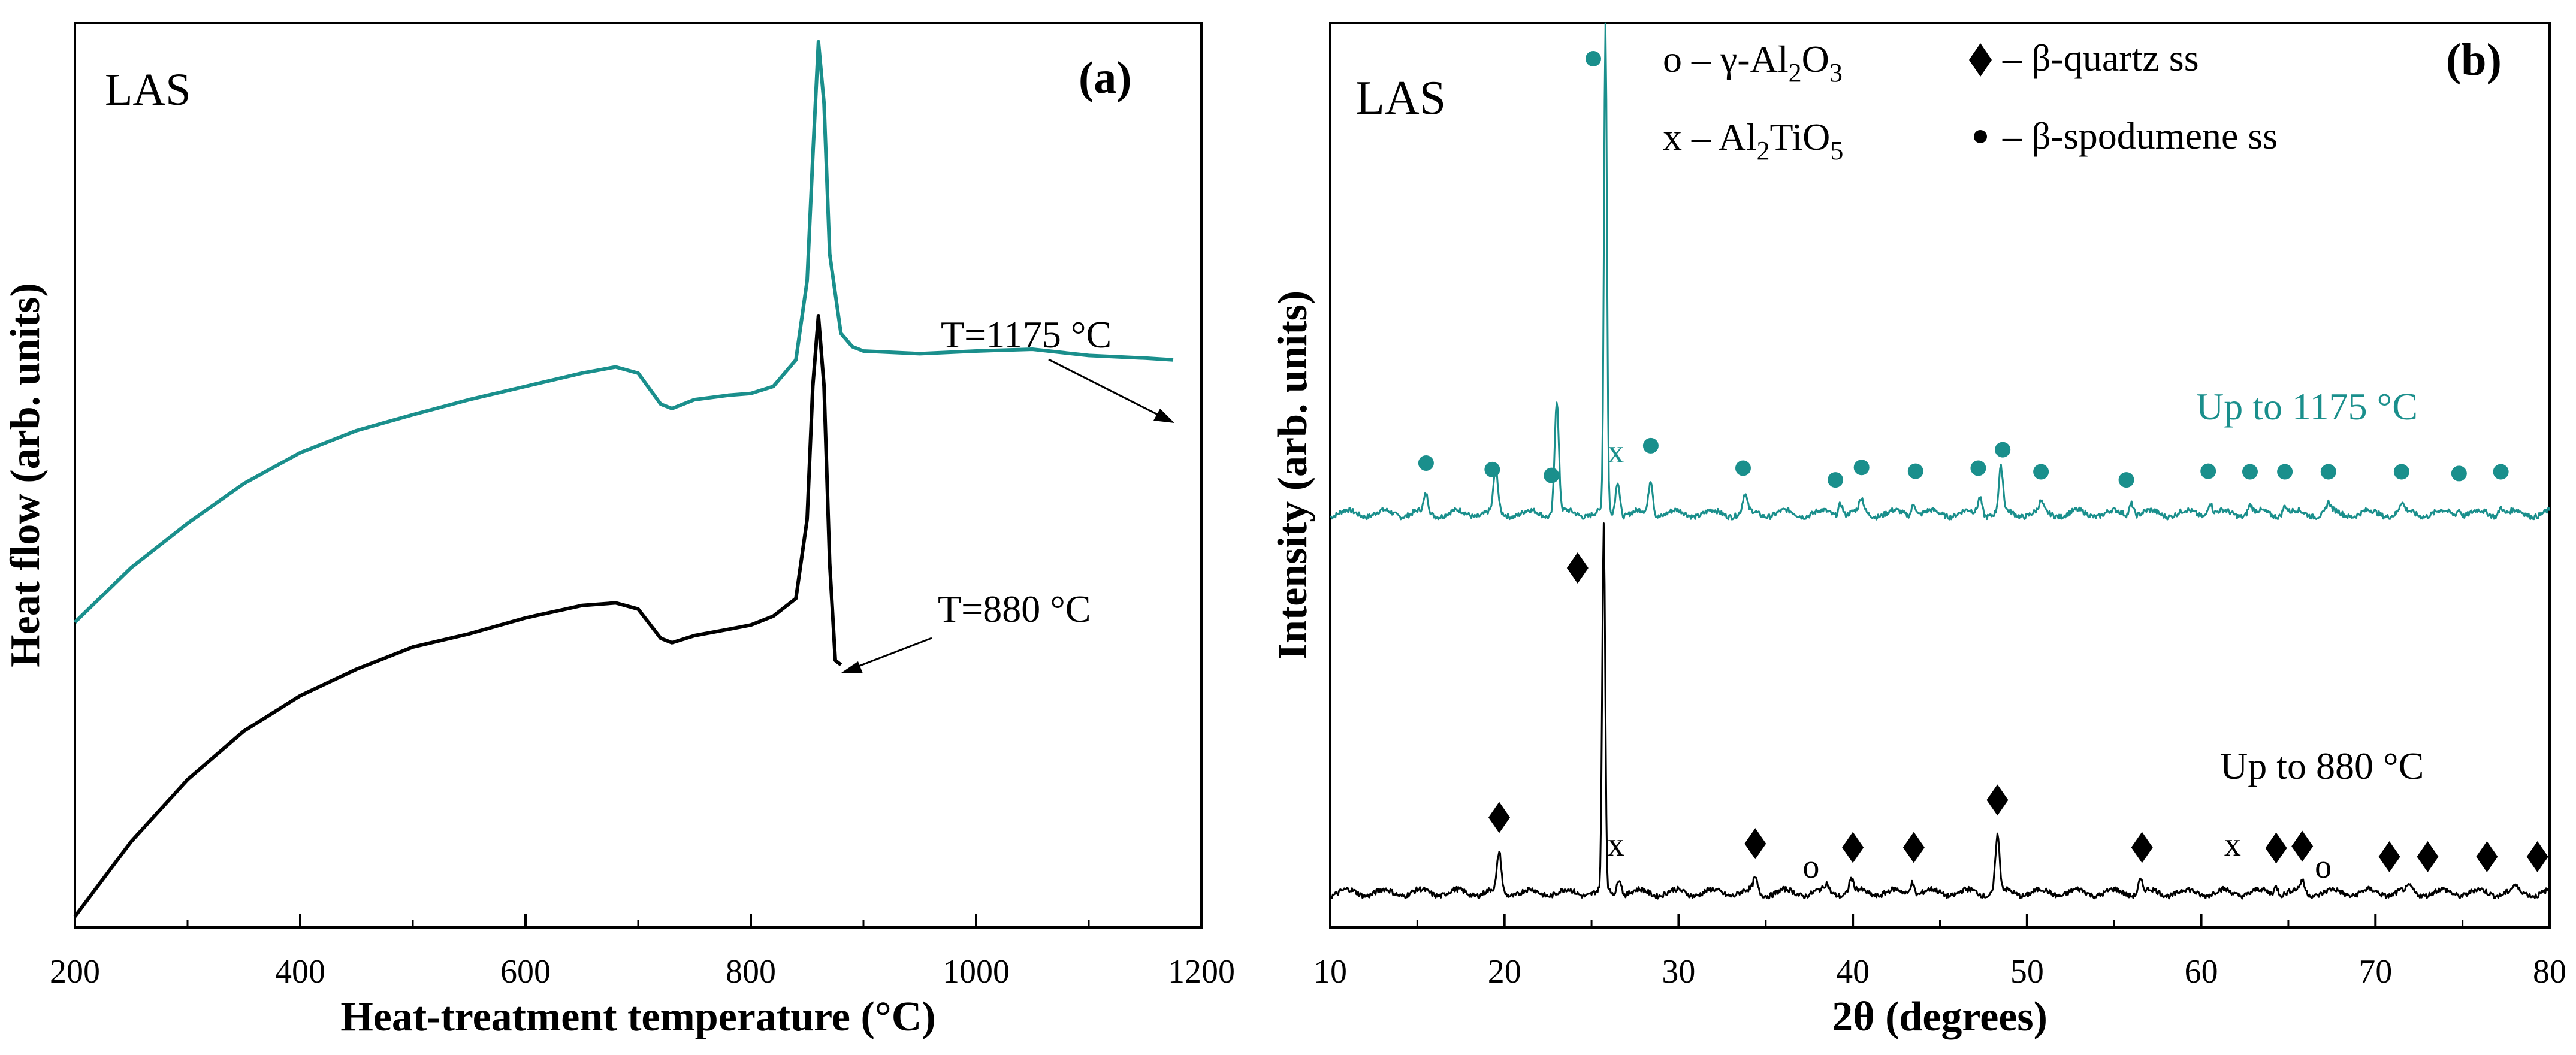 The height and width of the screenshot is (1055, 2576). I want to click on x-tick-label-a: 600, so click(525, 972).